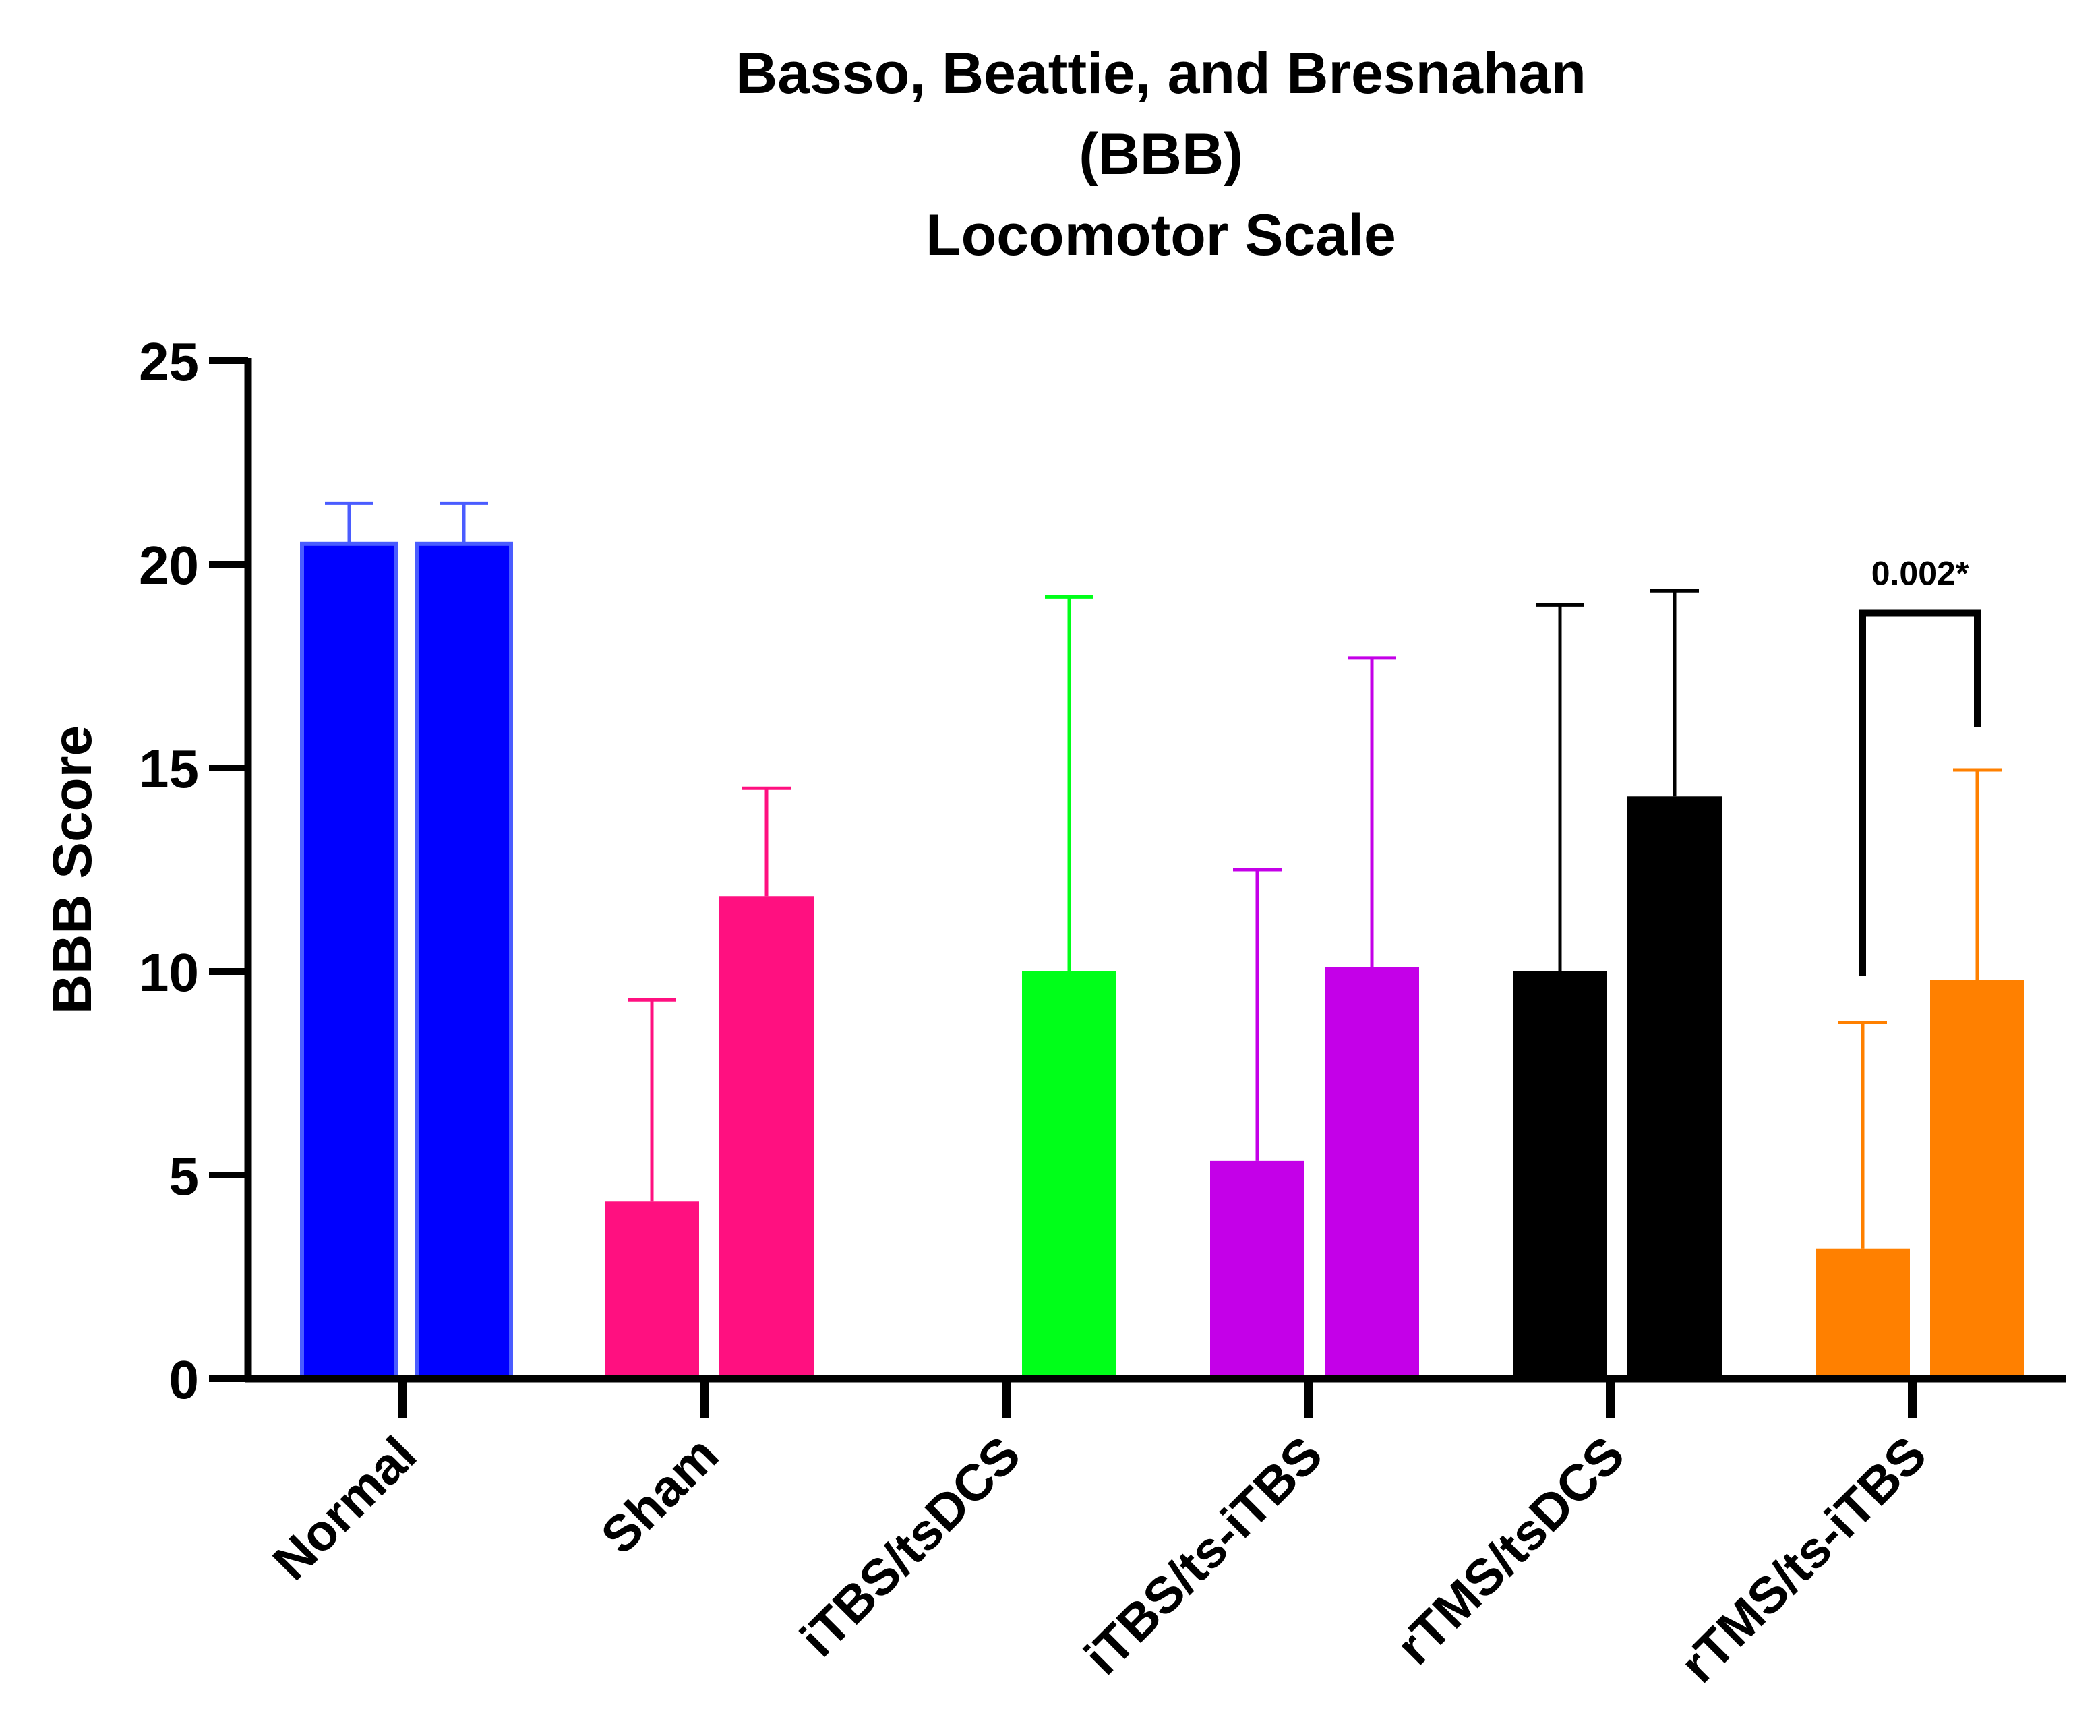  I want to click on y-axis-label: BBB Score, so click(72, 869).